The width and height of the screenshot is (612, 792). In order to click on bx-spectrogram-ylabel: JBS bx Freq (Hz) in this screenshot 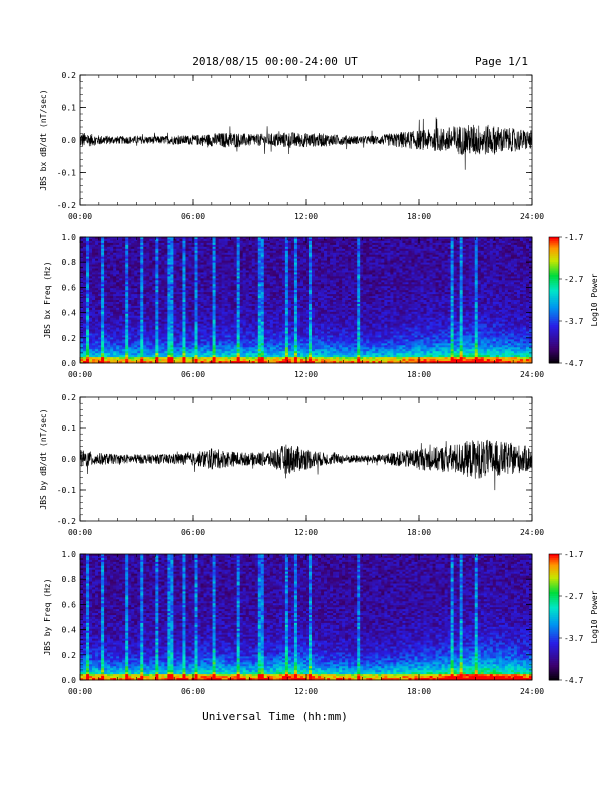, I will do `click(47, 299)`.